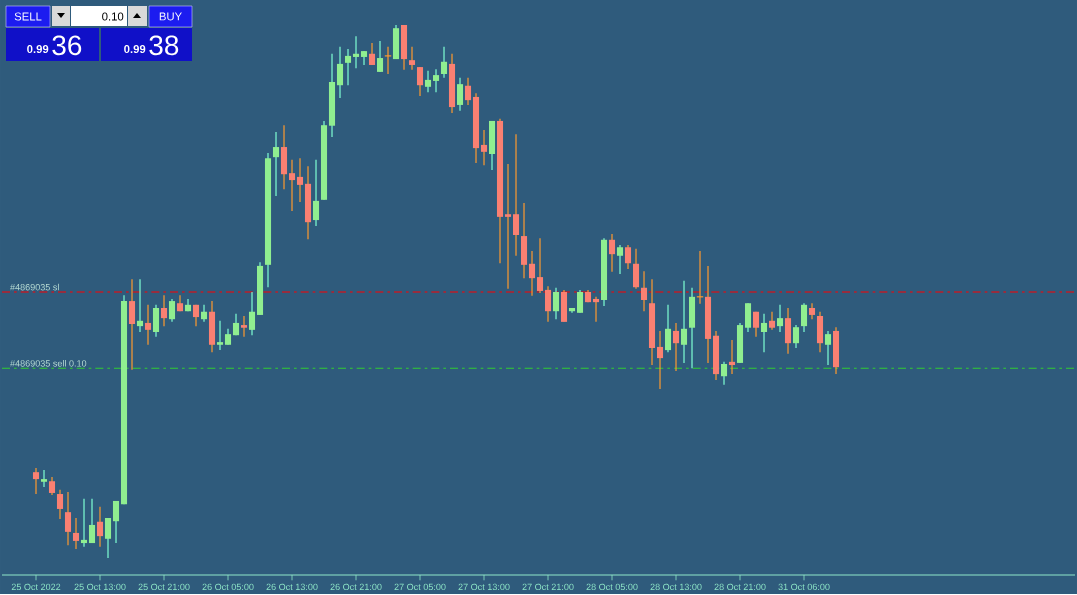 The height and width of the screenshot is (595, 1077). Describe the element at coordinates (67, 45) in the screenshot. I see `annotation: 36` at that location.